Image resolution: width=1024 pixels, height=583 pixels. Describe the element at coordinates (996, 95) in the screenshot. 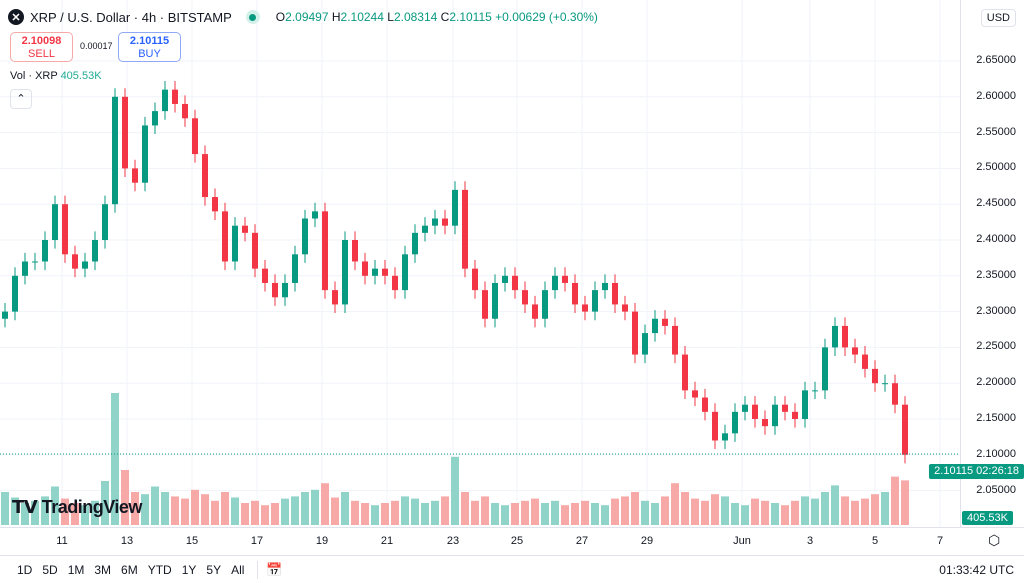

I see `price-tick: 2.60000` at that location.